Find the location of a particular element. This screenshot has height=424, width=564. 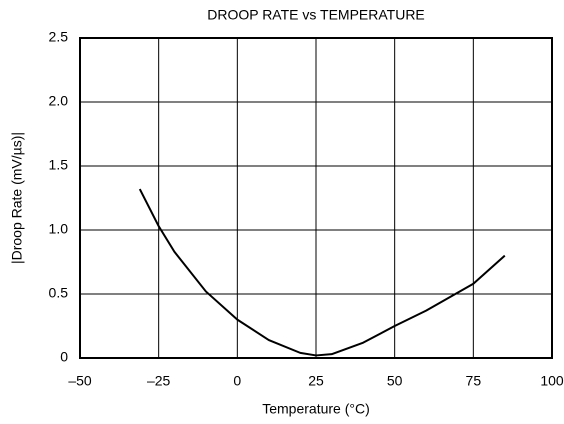

y-tick-label: 1.0 is located at coordinates (59, 229).